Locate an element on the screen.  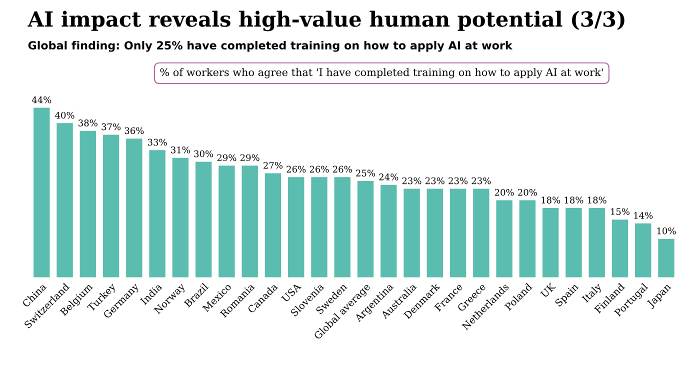
data-label: 33% is located at coordinates (157, 142).